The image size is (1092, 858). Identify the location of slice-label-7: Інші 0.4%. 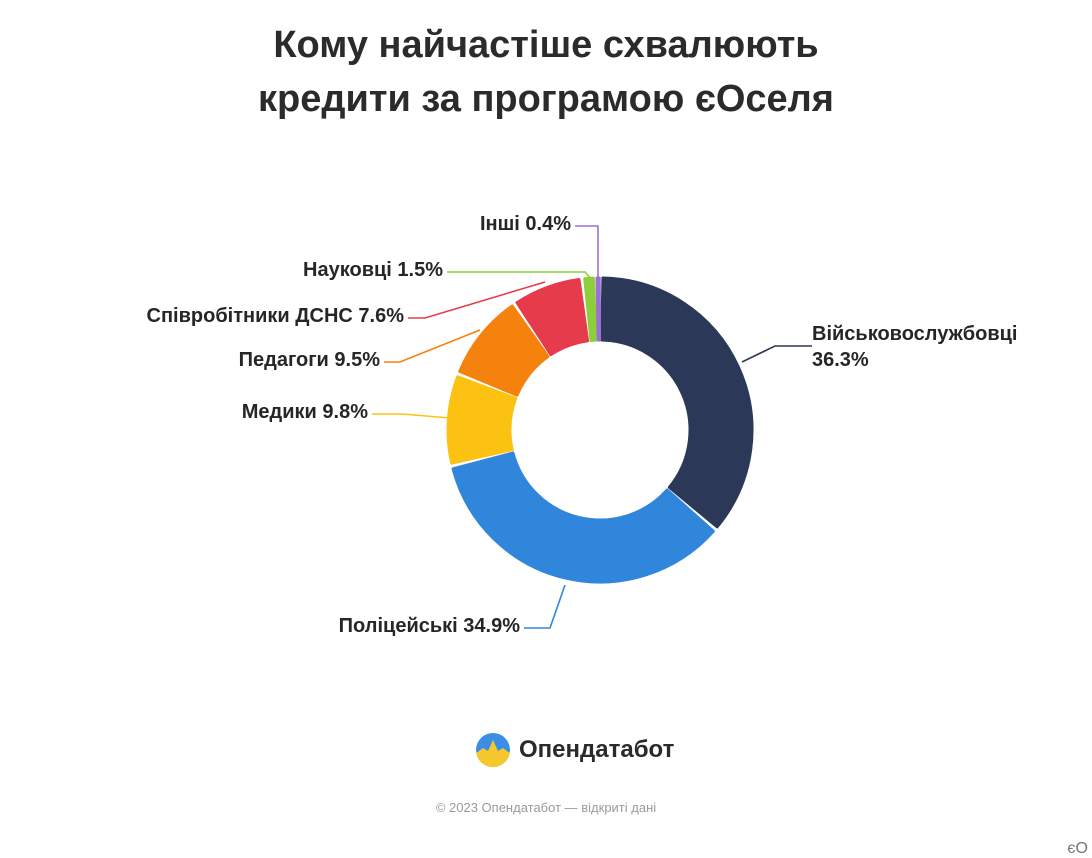
(525, 224).